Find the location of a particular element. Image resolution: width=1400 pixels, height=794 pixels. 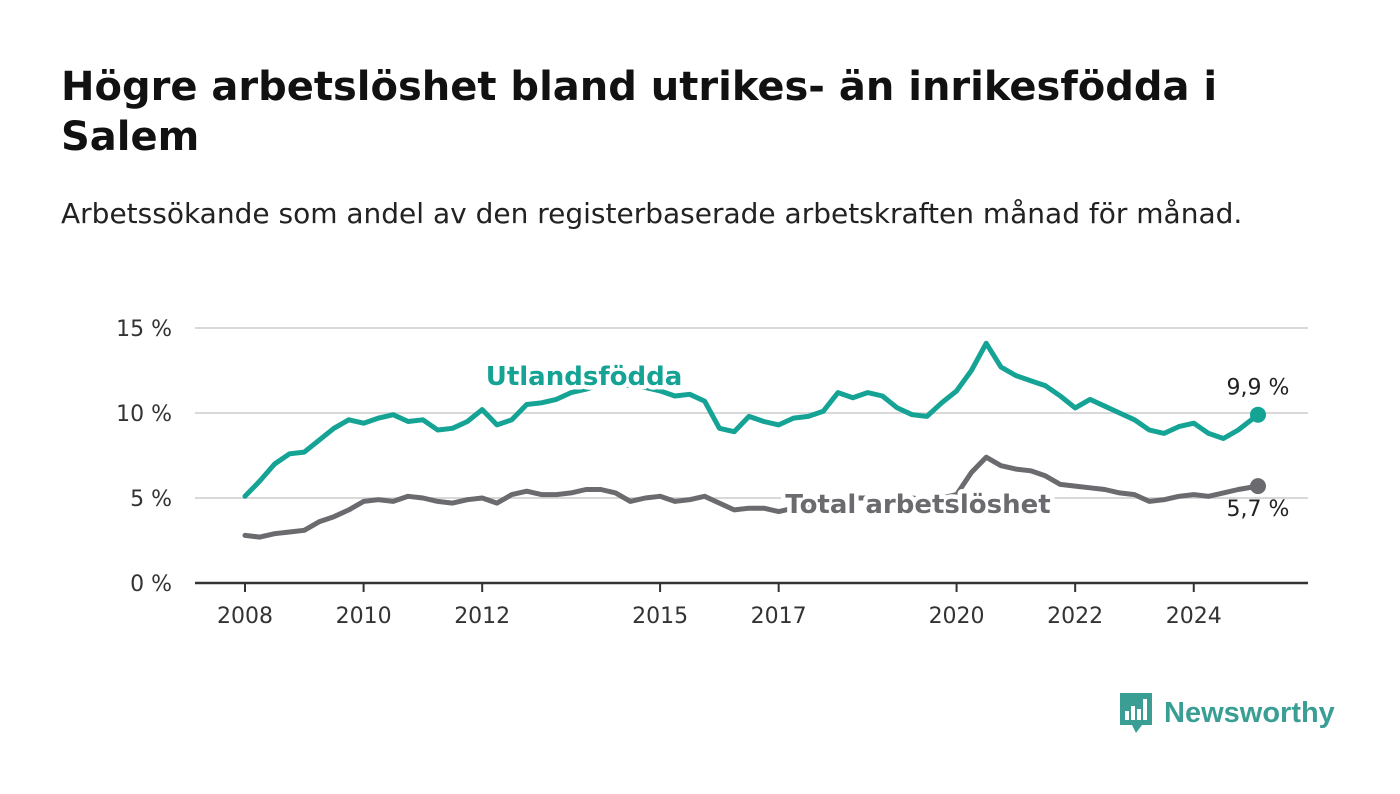

series-line-total is located at coordinates (751, 497).